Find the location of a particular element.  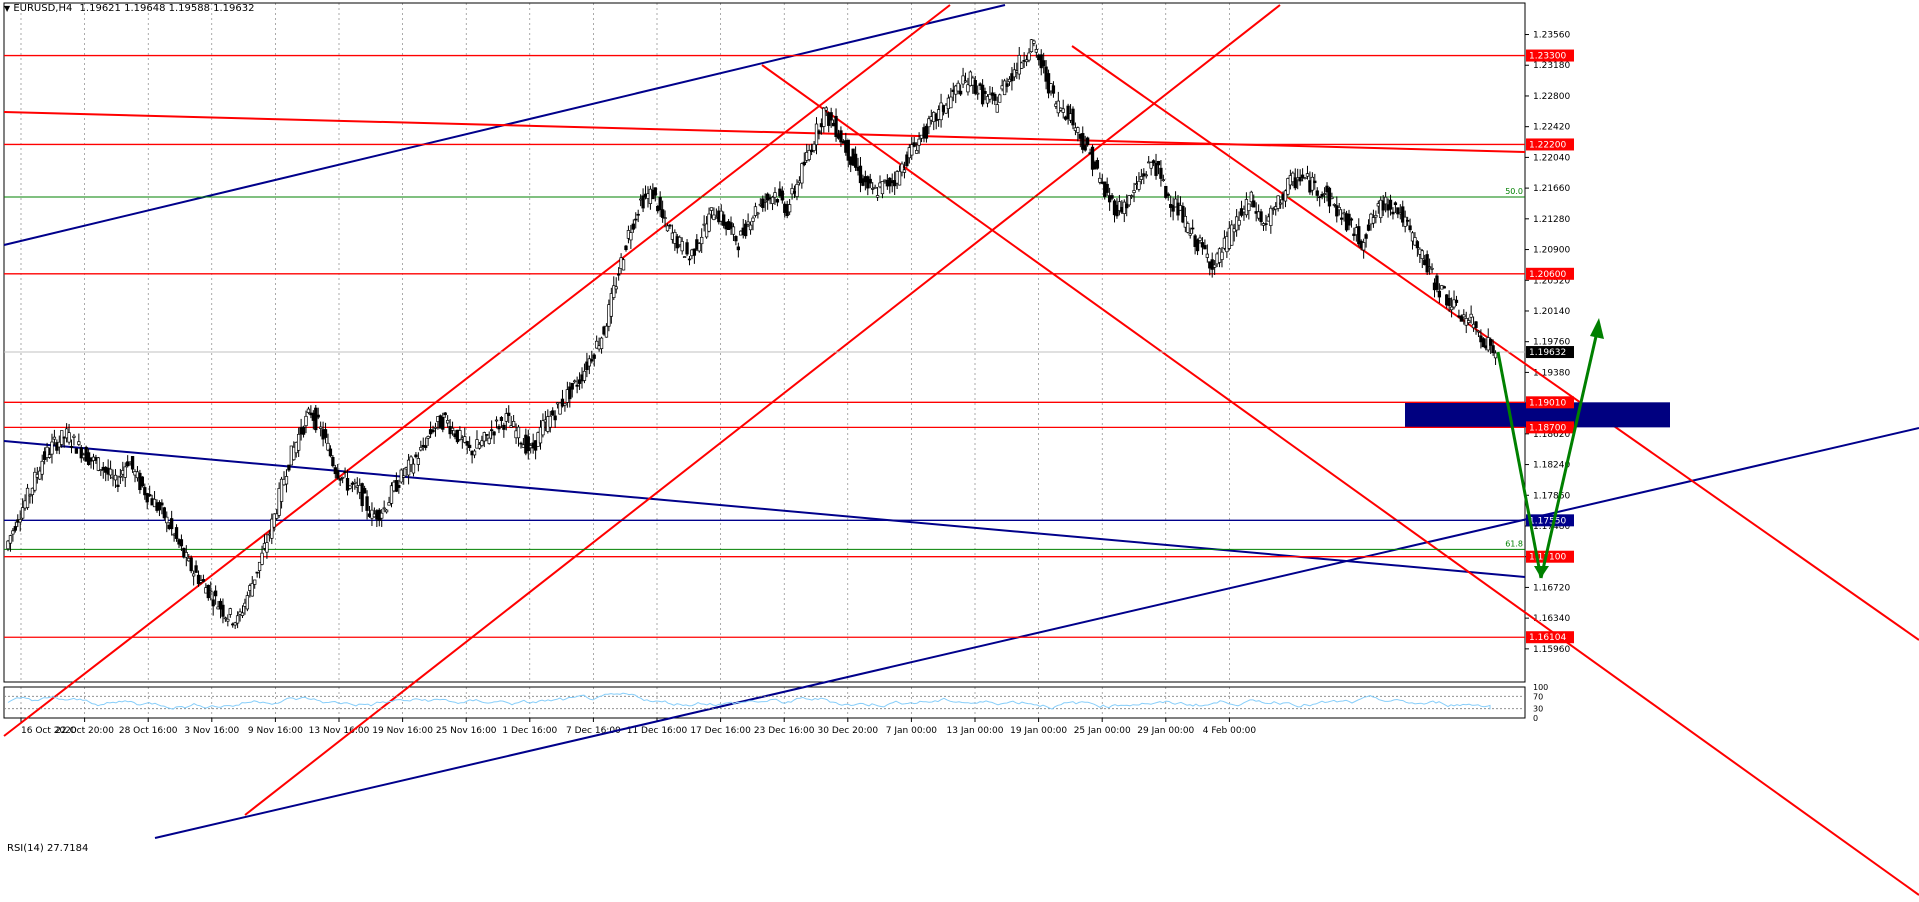

time-axis-label: 4 Feb 00:00 is located at coordinates (1230, 731).